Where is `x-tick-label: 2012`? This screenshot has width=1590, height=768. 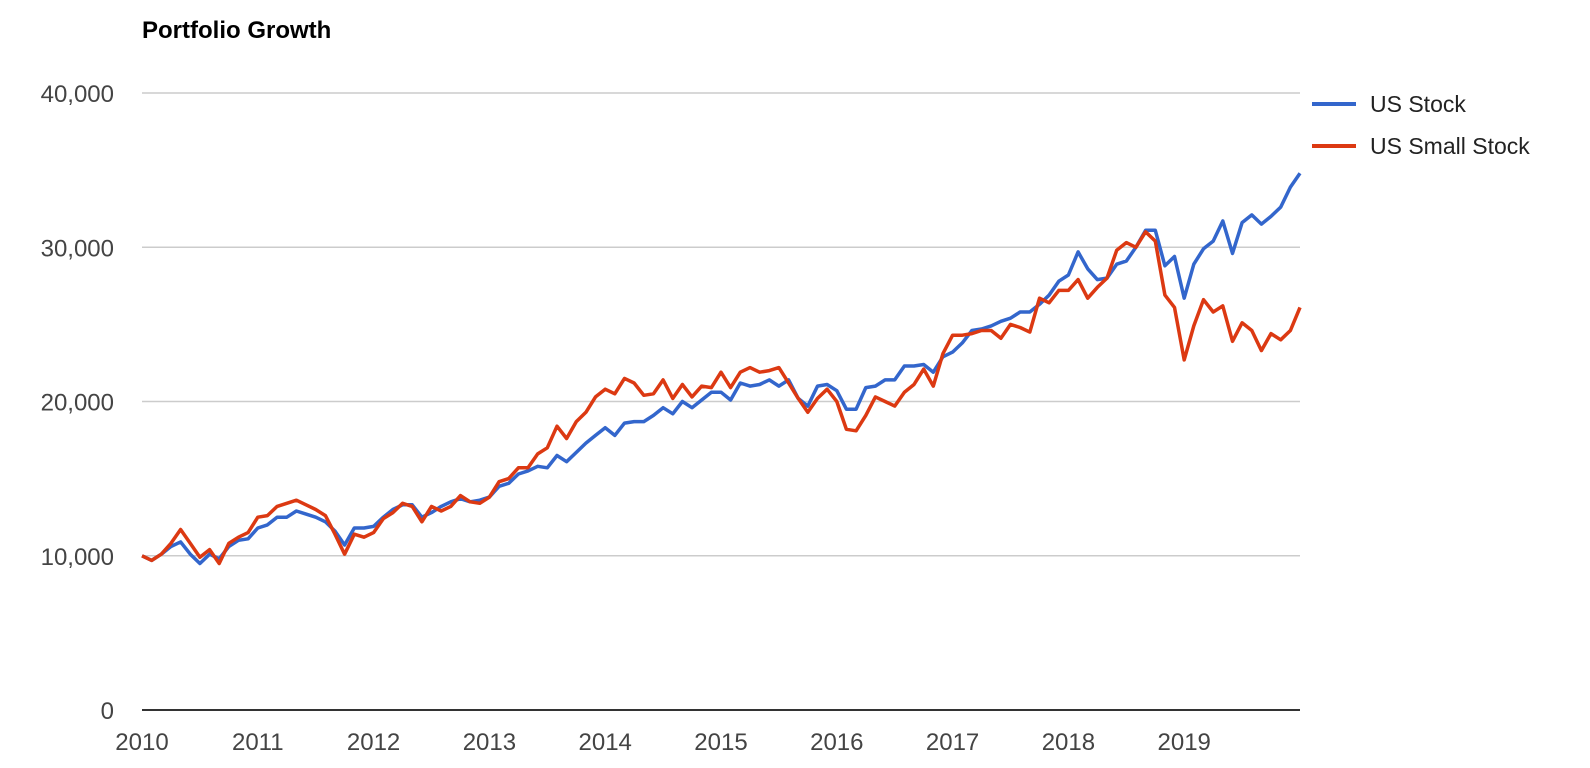
x-tick-label: 2012 is located at coordinates (373, 742).